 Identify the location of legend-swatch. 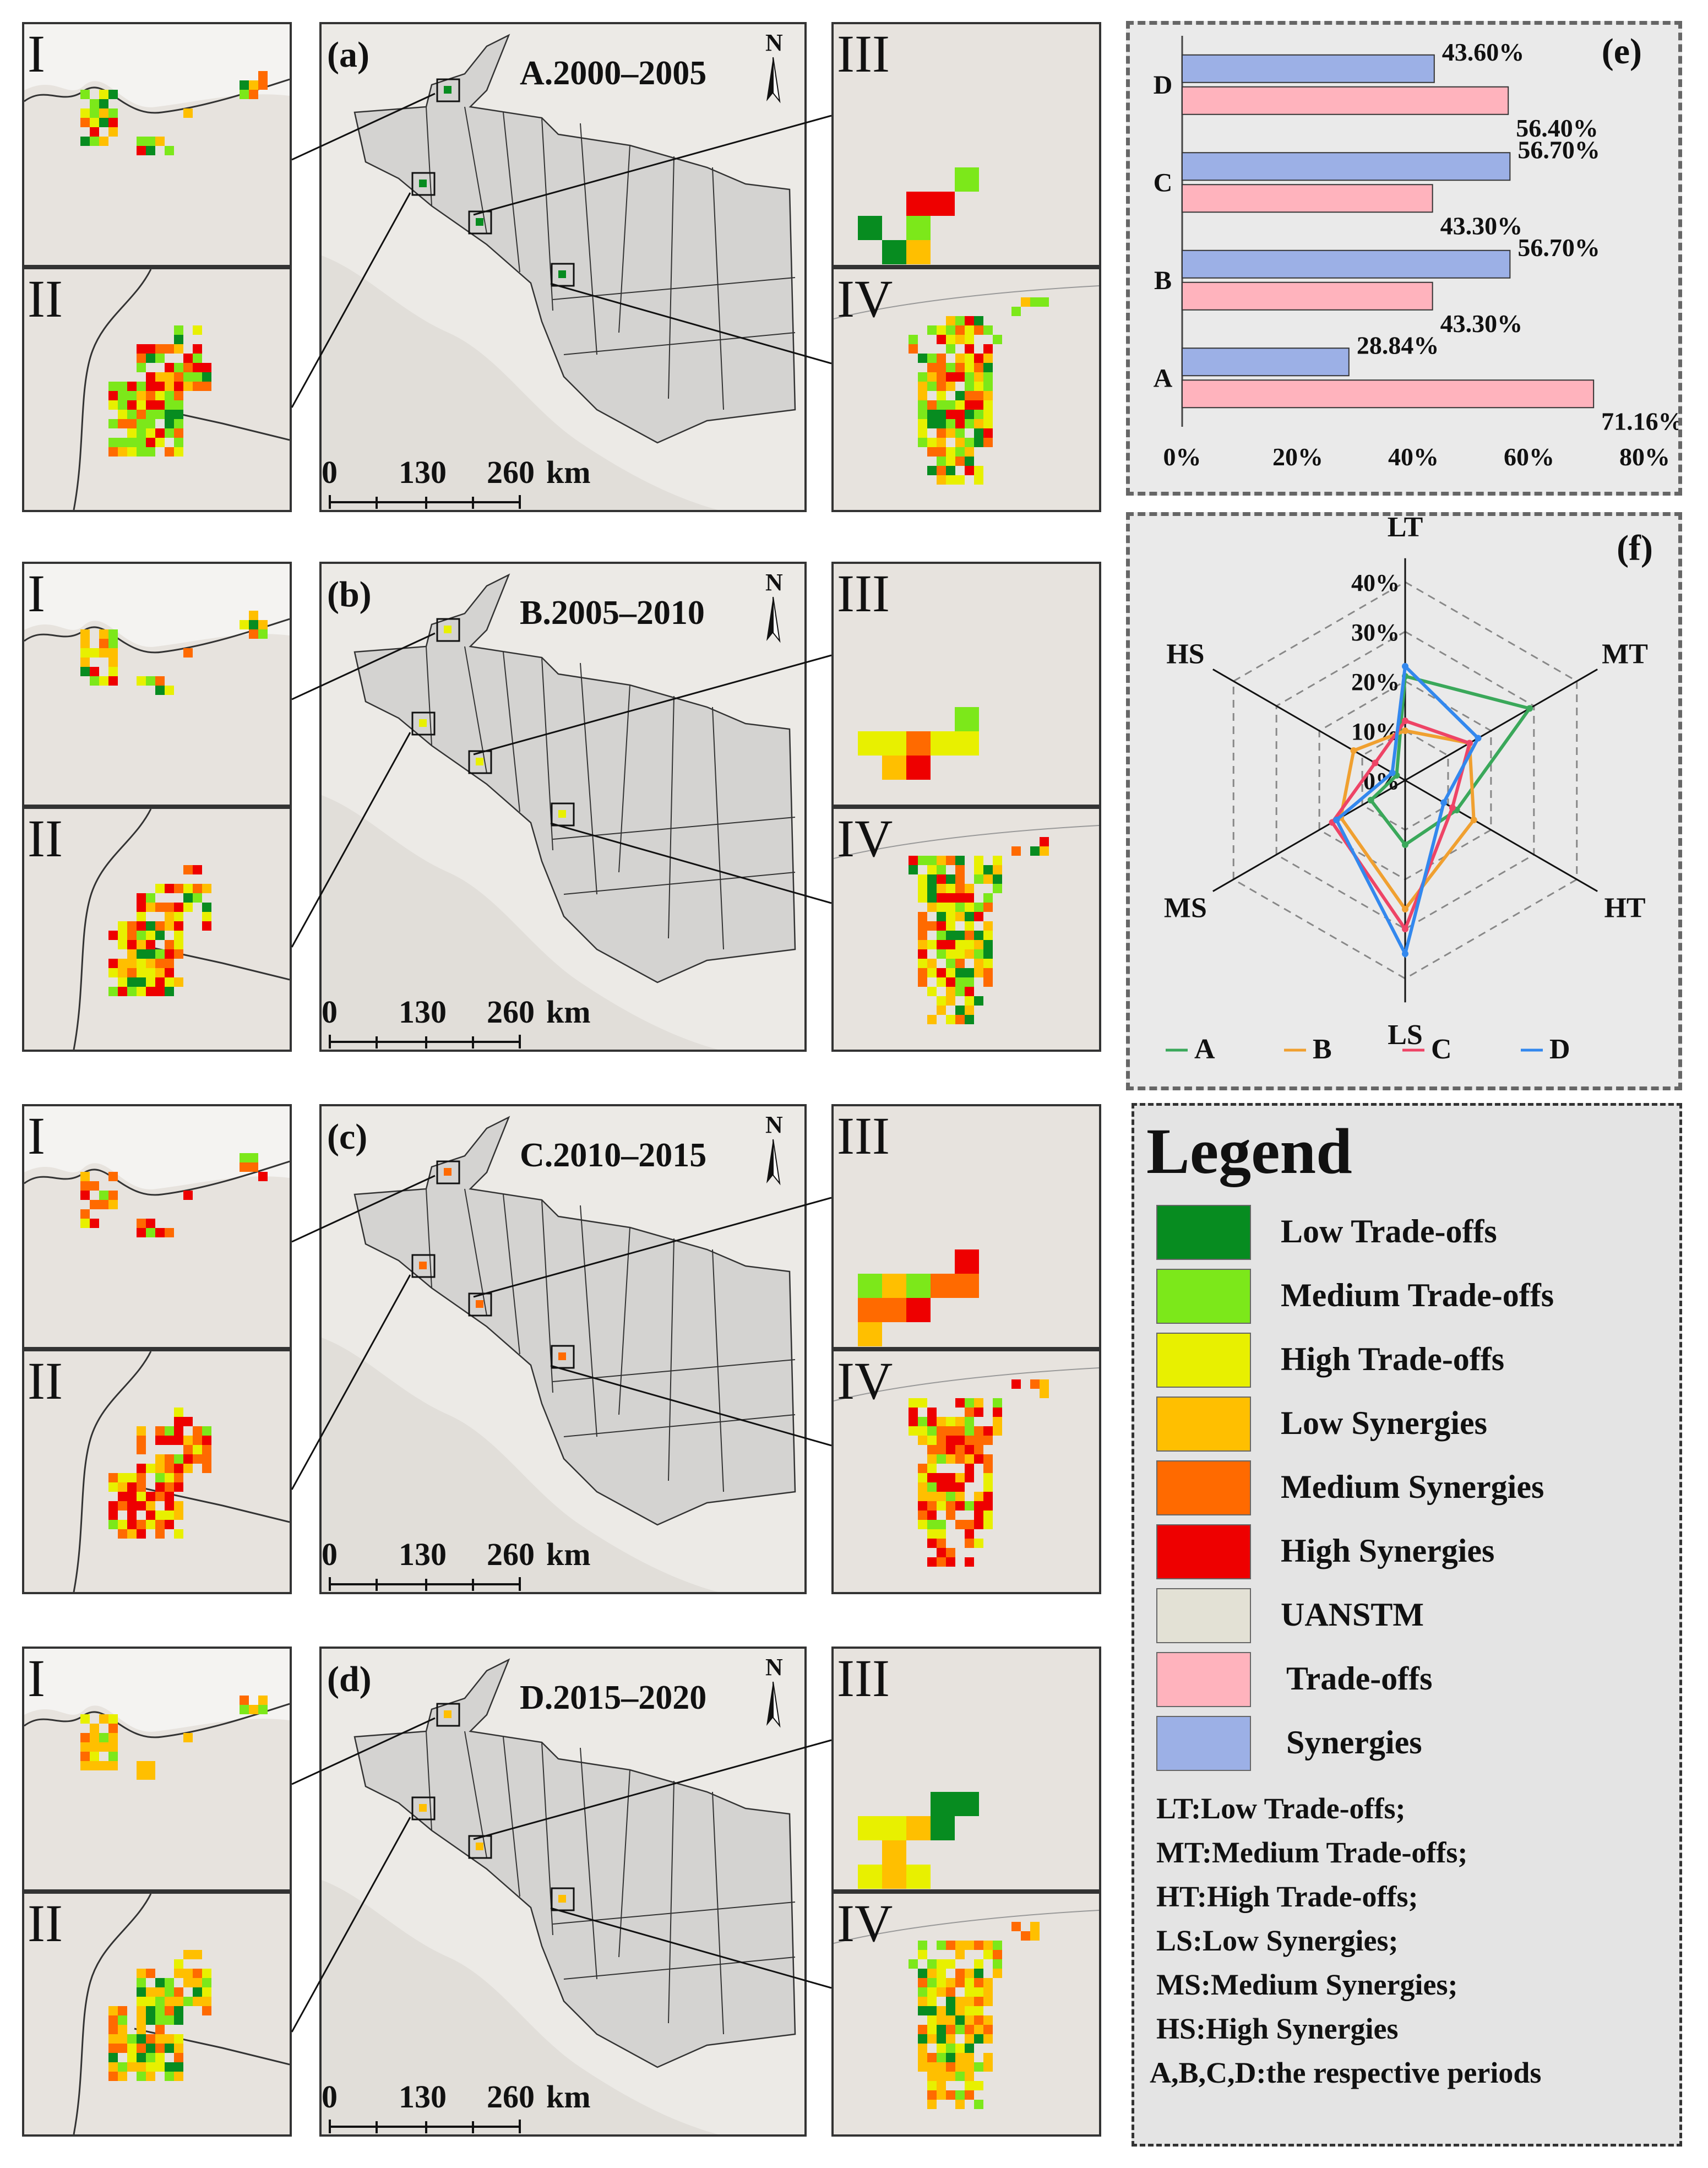
(1203, 1232).